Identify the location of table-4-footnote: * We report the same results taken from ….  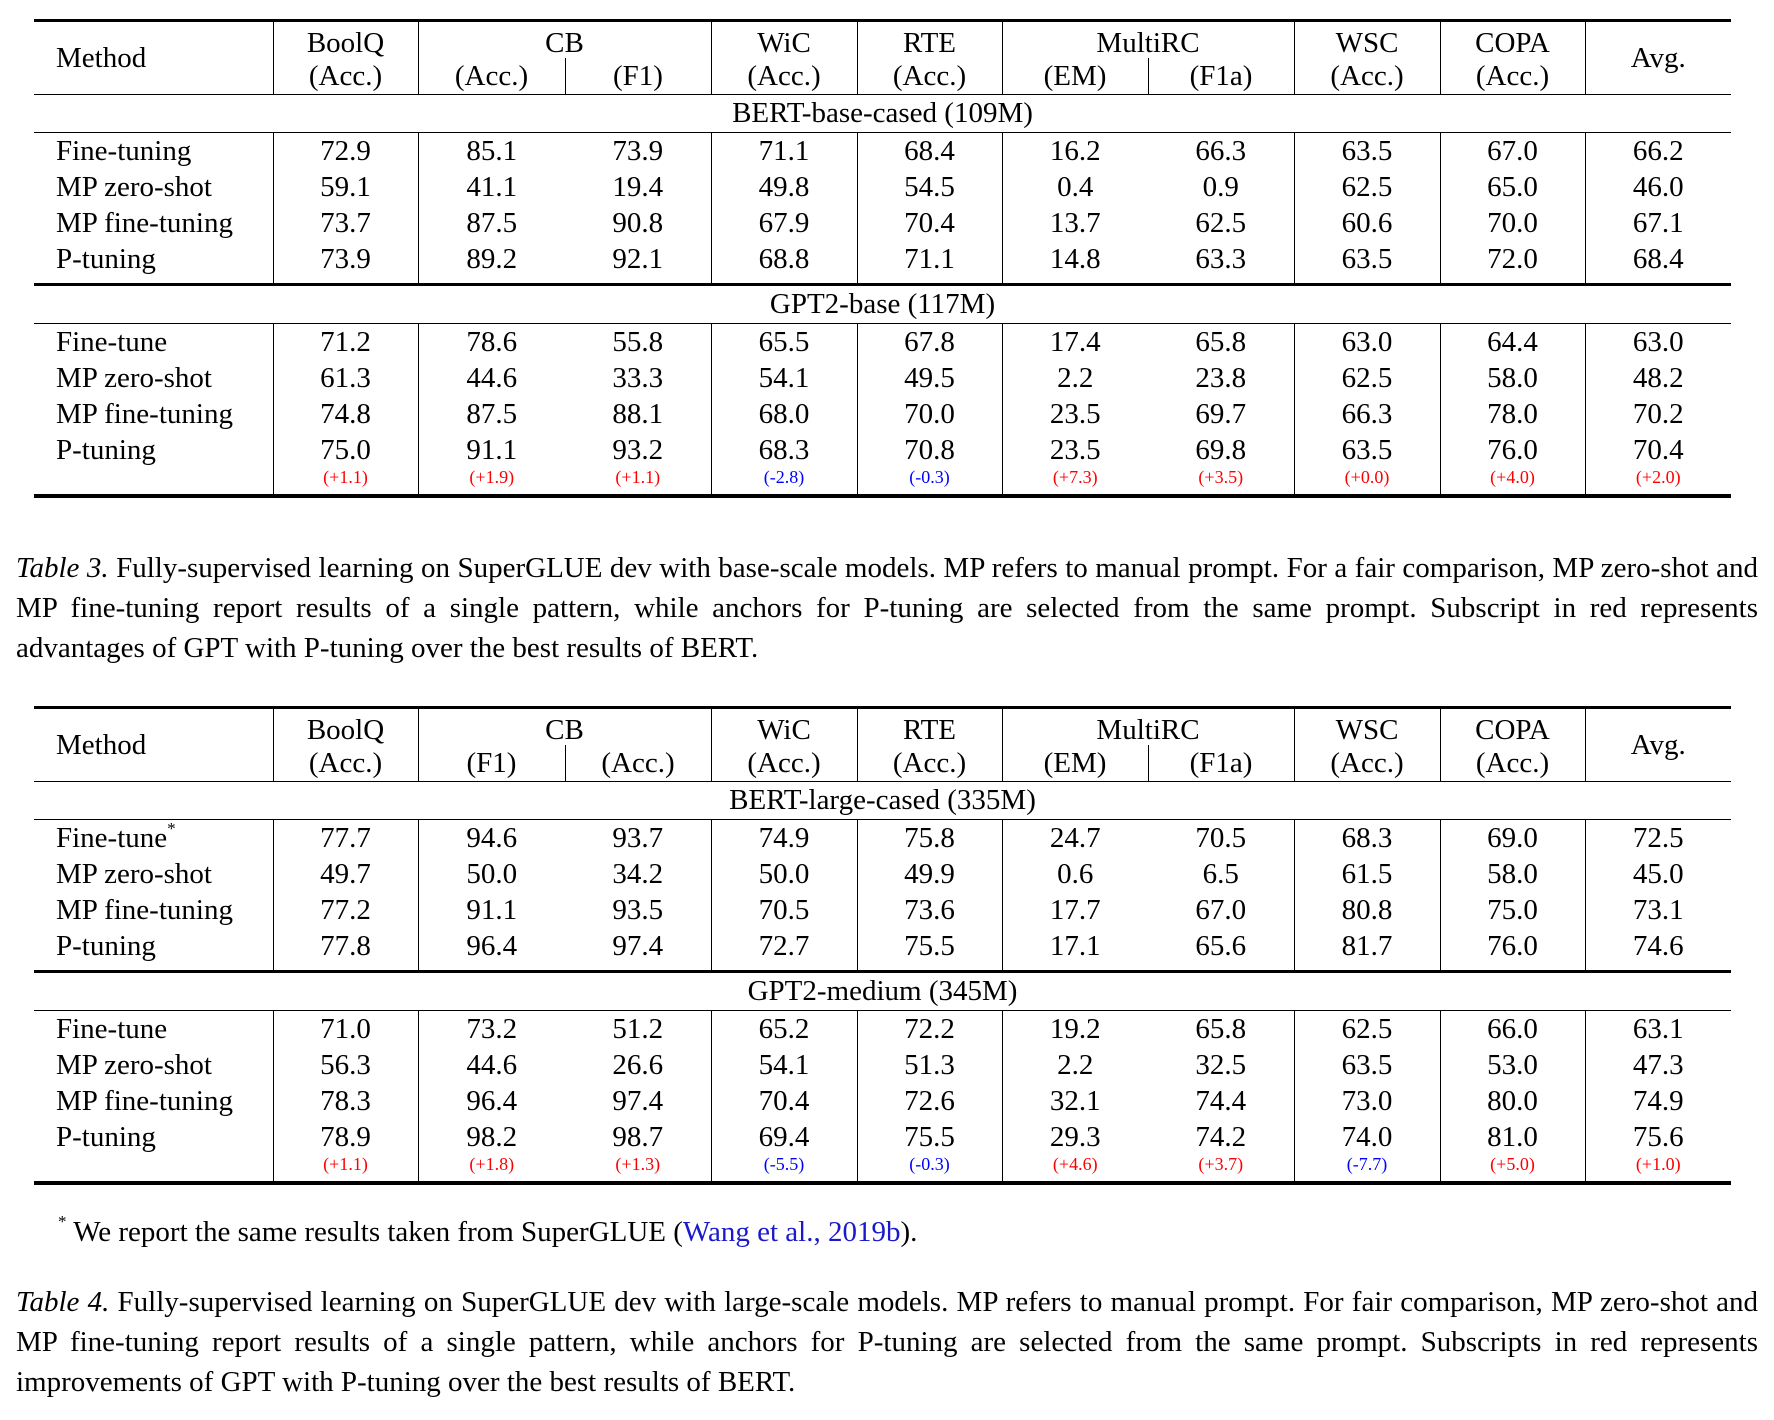
(487, 1230).